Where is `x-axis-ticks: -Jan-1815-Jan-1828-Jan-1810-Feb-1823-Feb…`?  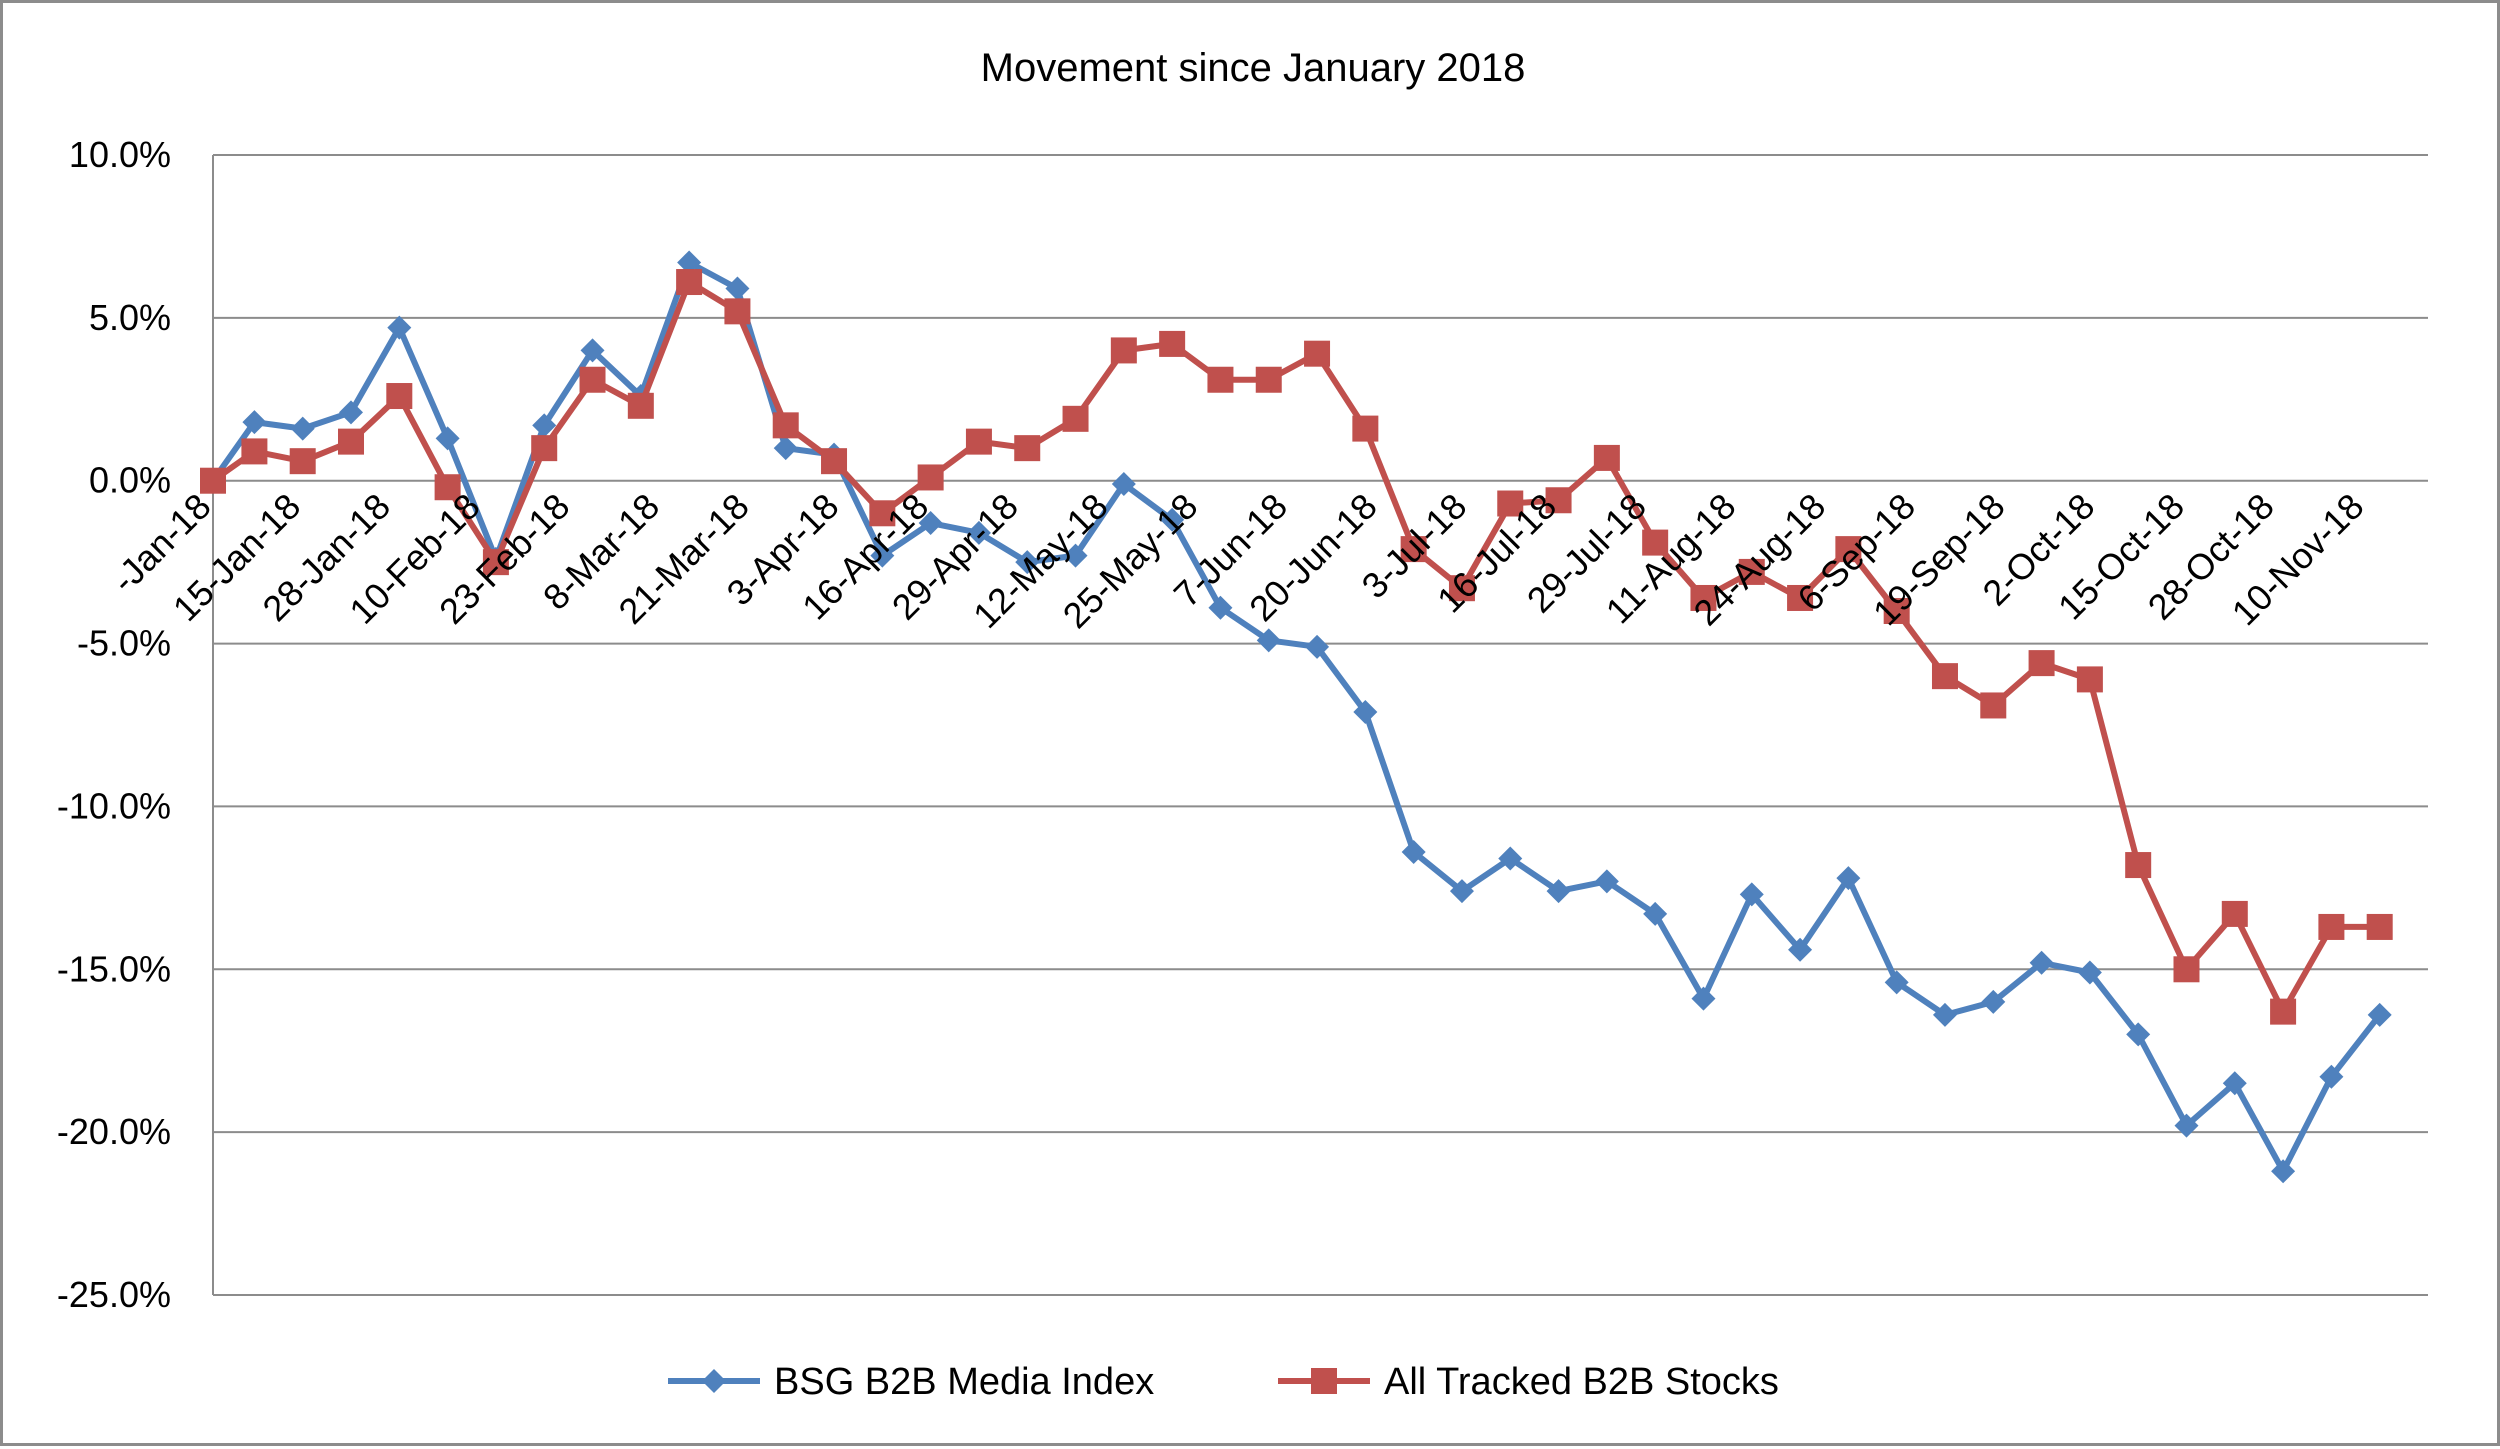
x-axis-ticks: -Jan-1815-Jan-1828-Jan-1810-Feb-1823-Feb… is located at coordinates (1237, 560).